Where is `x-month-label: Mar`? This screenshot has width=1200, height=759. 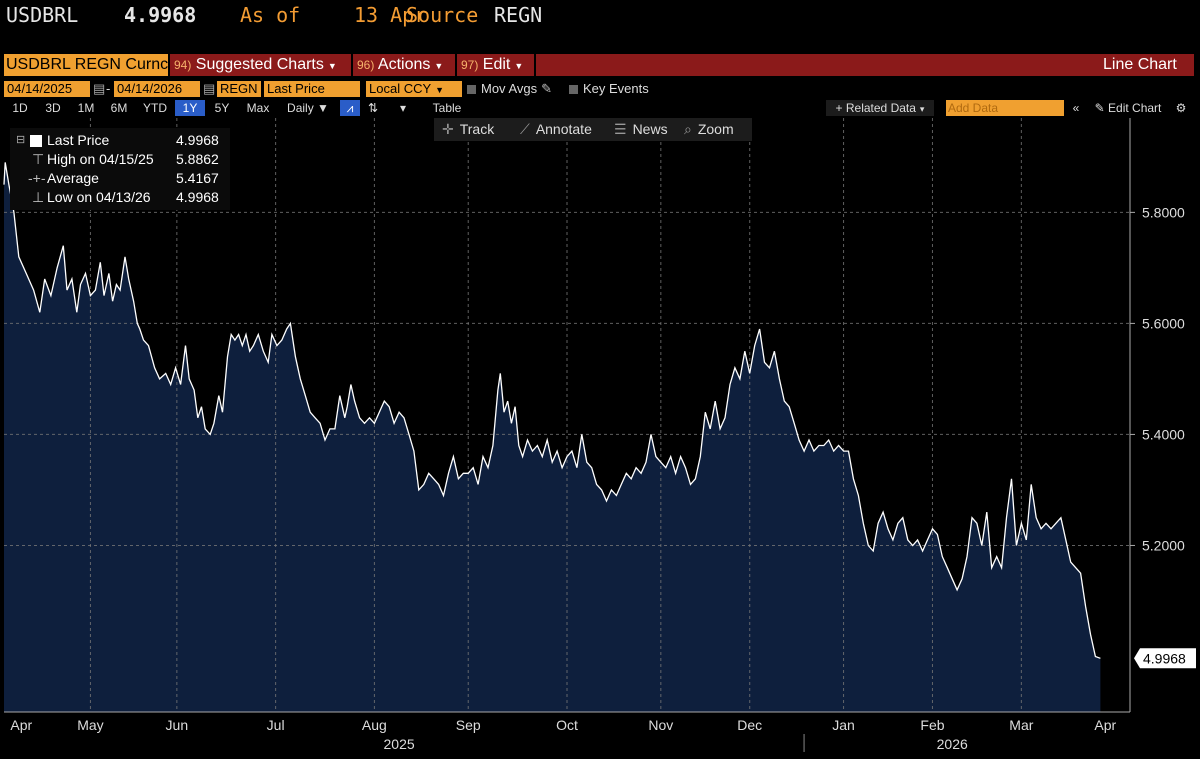
x-month-label: Mar is located at coordinates (1021, 725).